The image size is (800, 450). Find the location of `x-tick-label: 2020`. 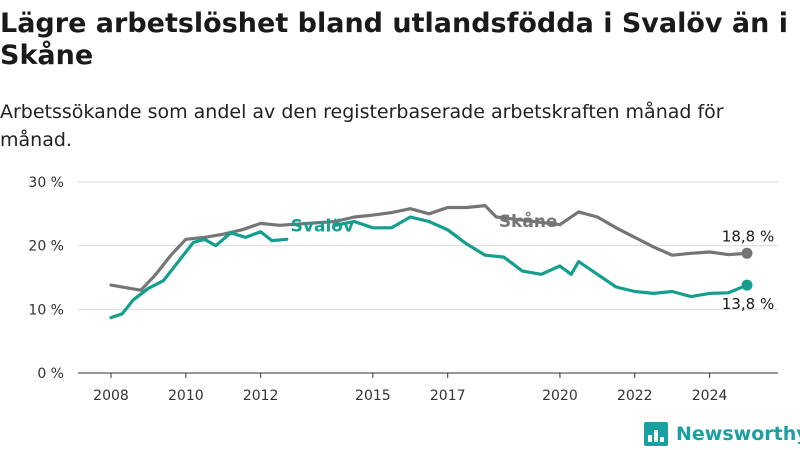

x-tick-label: 2020 is located at coordinates (560, 396).